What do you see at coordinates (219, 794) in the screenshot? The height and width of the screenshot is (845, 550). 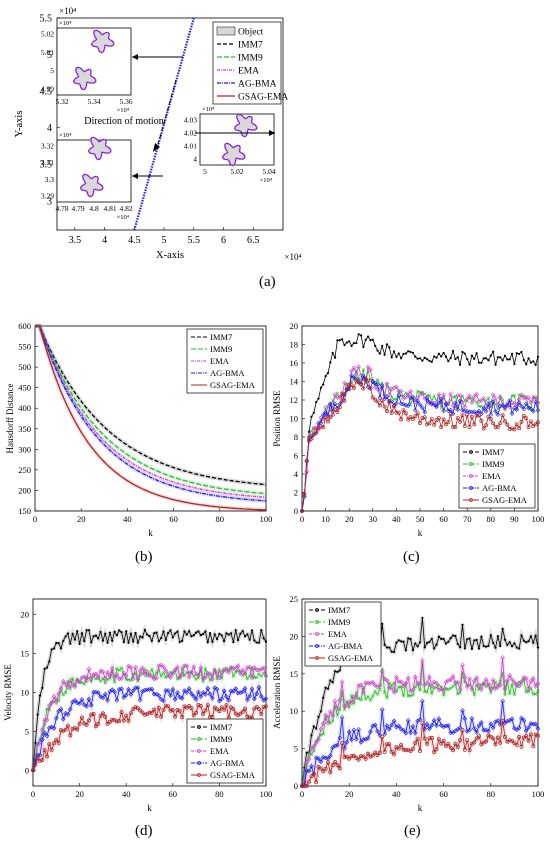 I see `x-tick-label-d: 80` at bounding box center [219, 794].